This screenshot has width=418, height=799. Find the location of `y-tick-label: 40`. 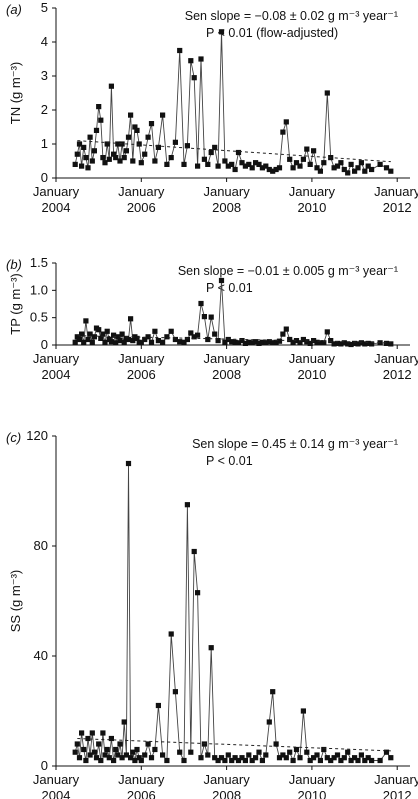

y-tick-label: 40 is located at coordinates (41, 655).